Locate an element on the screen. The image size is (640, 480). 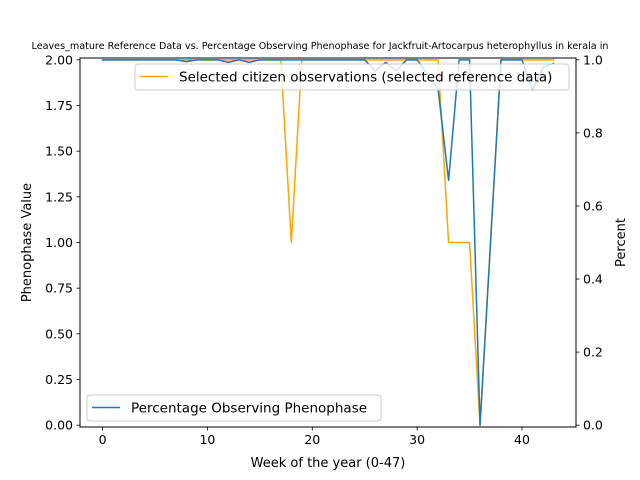
y-left-tick-label: 0.25 is located at coordinates (59, 379).